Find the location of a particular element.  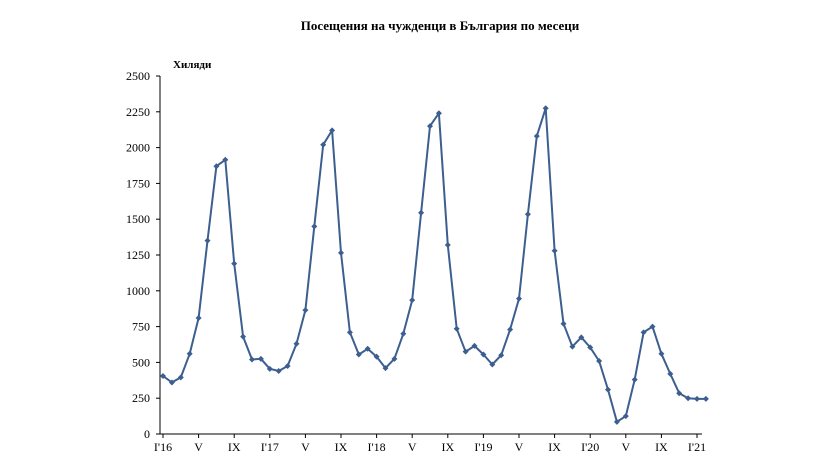

y-tick-label: 2250 is located at coordinates (138, 112).